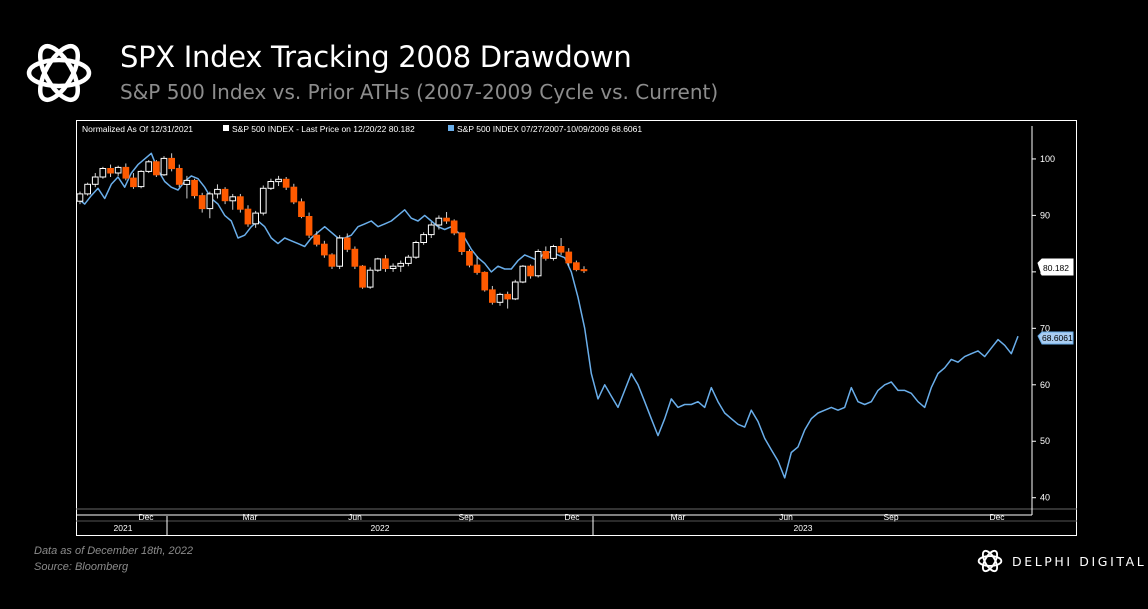 This screenshot has height=609, width=1148. I want to click on data-date-note: Data as of December 18th, 2022, so click(113, 551).